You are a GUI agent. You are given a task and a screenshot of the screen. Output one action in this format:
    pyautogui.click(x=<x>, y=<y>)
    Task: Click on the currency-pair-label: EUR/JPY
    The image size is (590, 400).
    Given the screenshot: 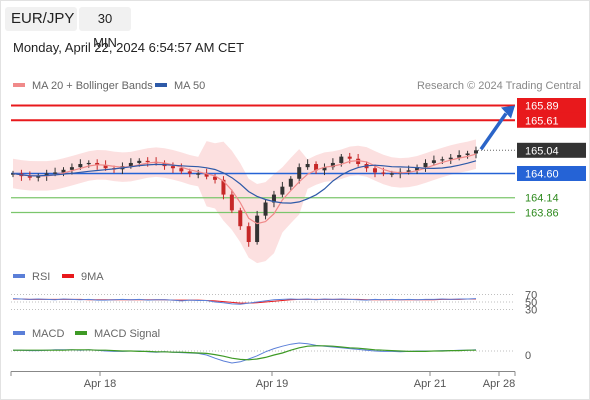 What is the action you would take?
    pyautogui.click(x=43, y=18)
    